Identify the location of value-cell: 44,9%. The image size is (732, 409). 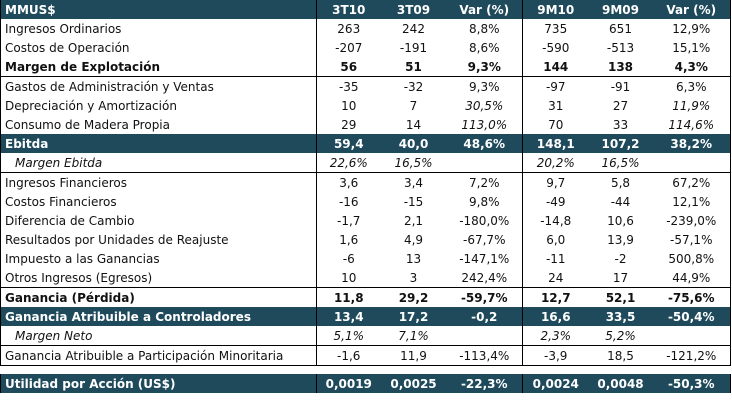
(691, 278).